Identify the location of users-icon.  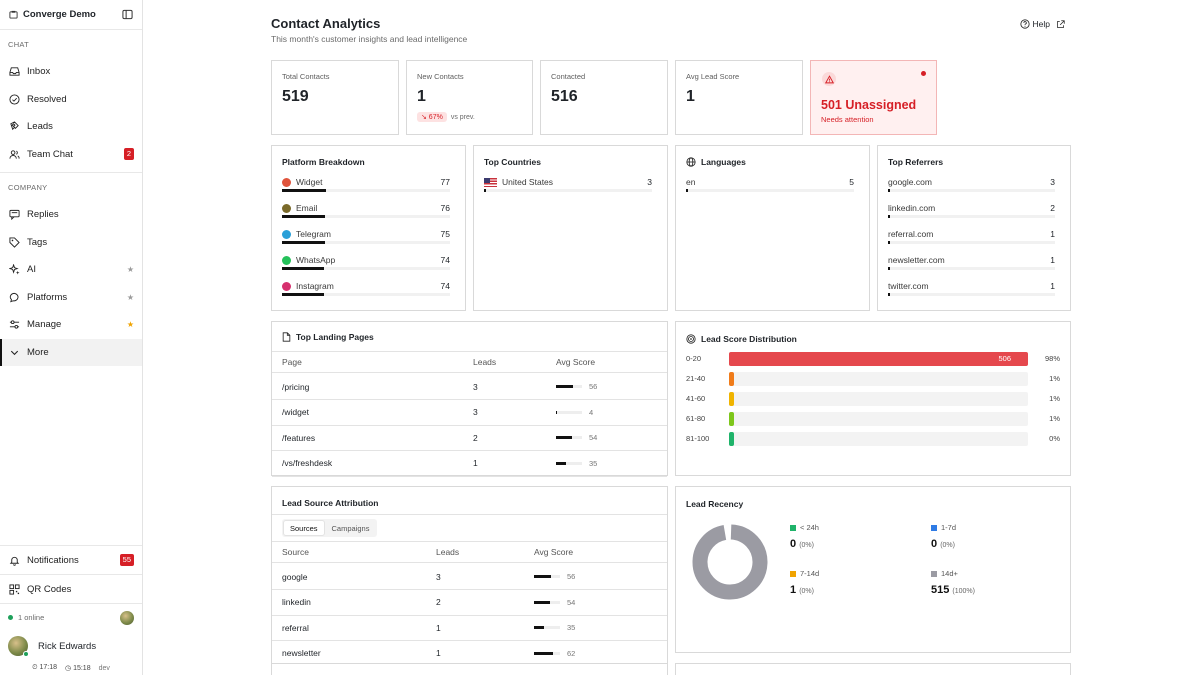
(14, 154).